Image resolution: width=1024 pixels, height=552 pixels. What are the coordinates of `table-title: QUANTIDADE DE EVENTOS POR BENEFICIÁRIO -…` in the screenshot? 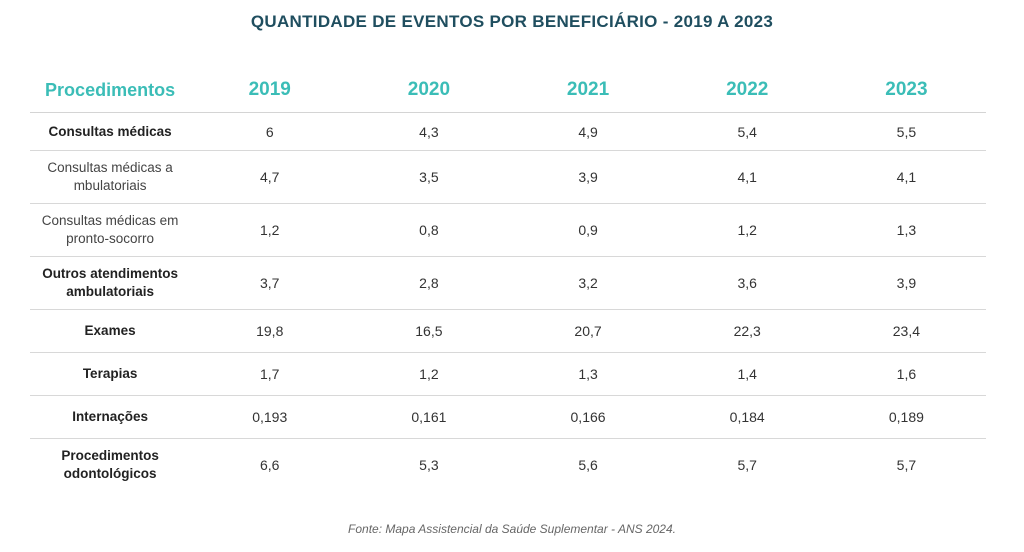 It's located at (512, 21).